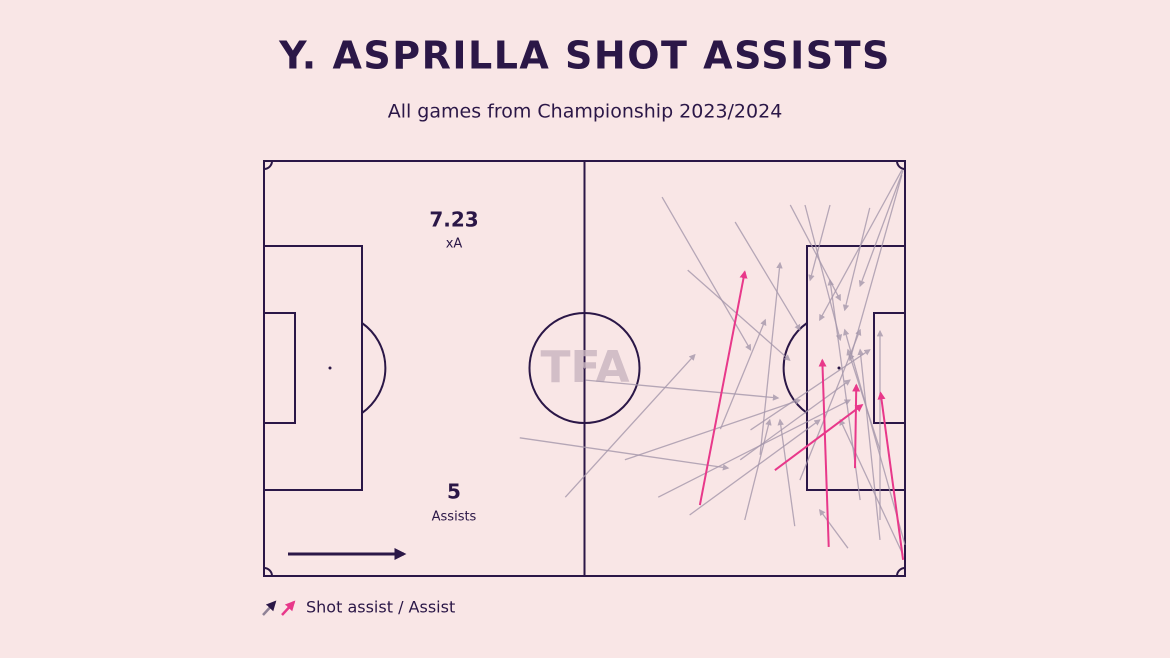  I want to click on center-circle, so click(584, 368).